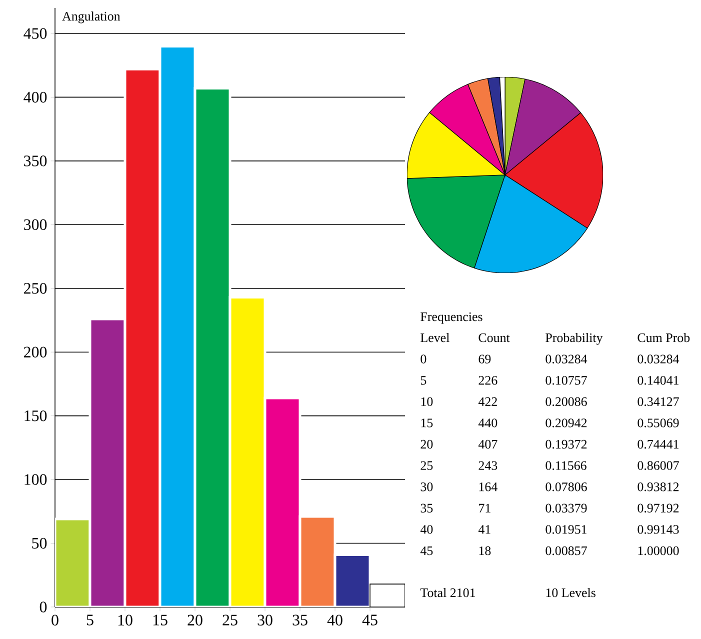 Image resolution: width=701 pixels, height=639 pixels. Describe the element at coordinates (435, 337) in the screenshot. I see `text: Level` at that location.